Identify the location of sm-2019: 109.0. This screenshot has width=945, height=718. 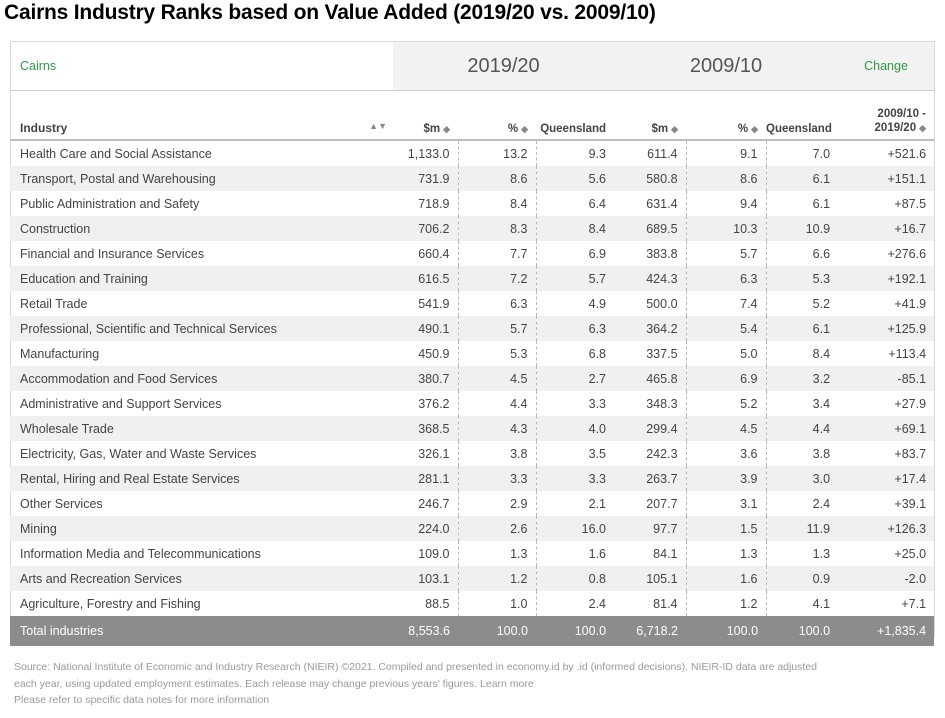
(426, 553).